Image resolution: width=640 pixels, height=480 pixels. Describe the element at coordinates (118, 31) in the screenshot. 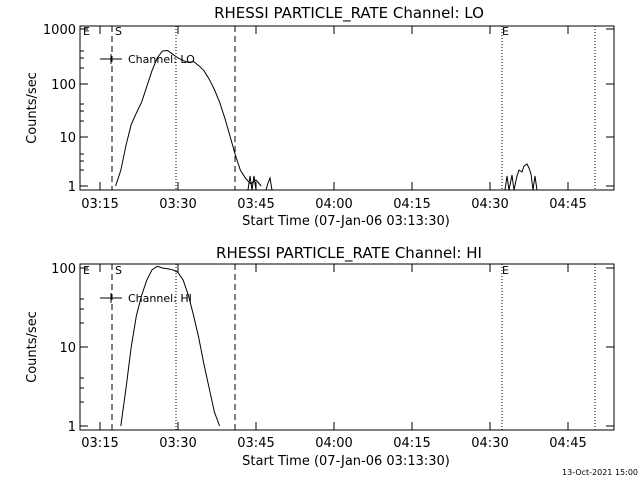

I see `chart-lo-marker-s-label: S` at that location.